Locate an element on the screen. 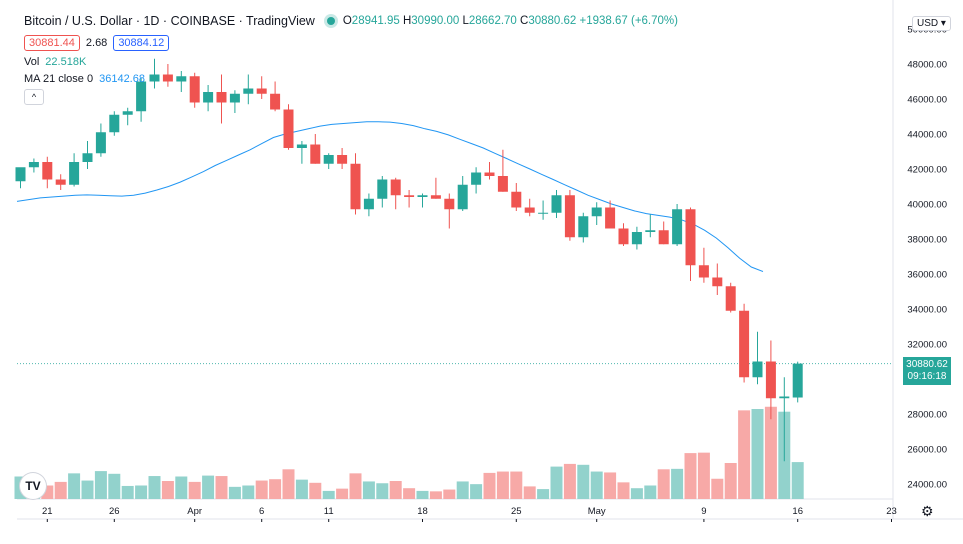 This screenshot has height=544, width=963. currency-label: USD is located at coordinates (928, 23).